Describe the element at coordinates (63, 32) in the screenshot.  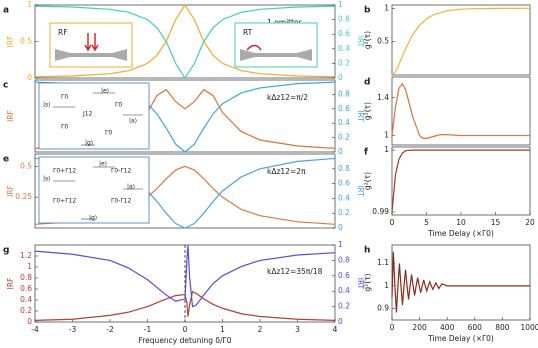
I see `inset-label: RF` at that location.